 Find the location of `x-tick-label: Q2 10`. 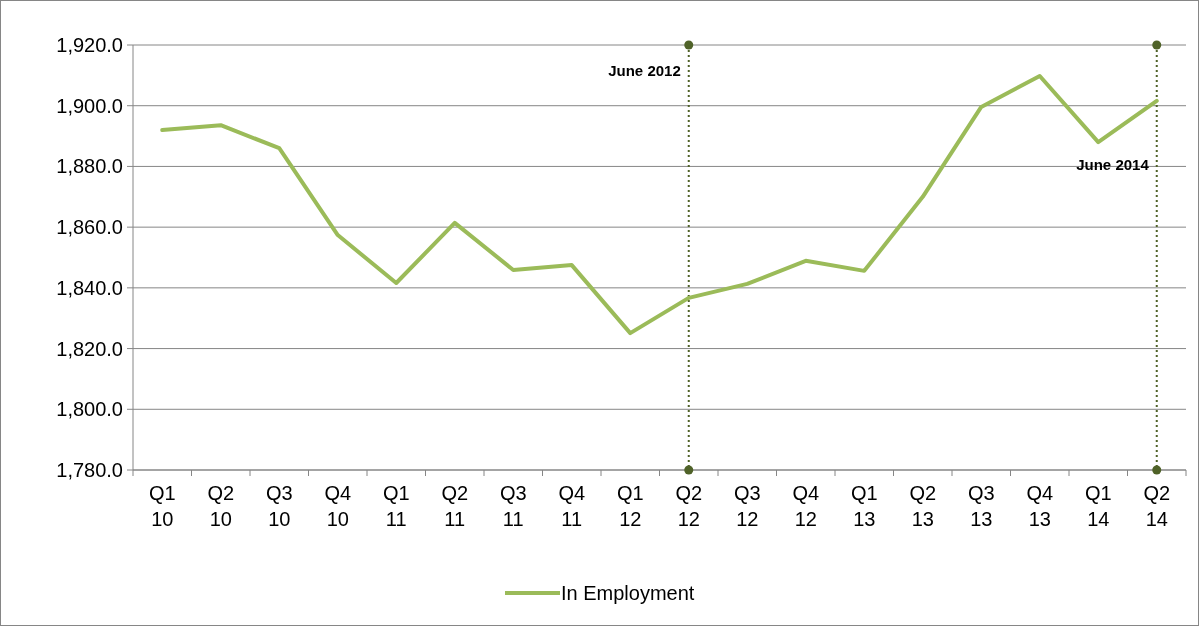

x-tick-label: Q2 10 is located at coordinates (221, 506).